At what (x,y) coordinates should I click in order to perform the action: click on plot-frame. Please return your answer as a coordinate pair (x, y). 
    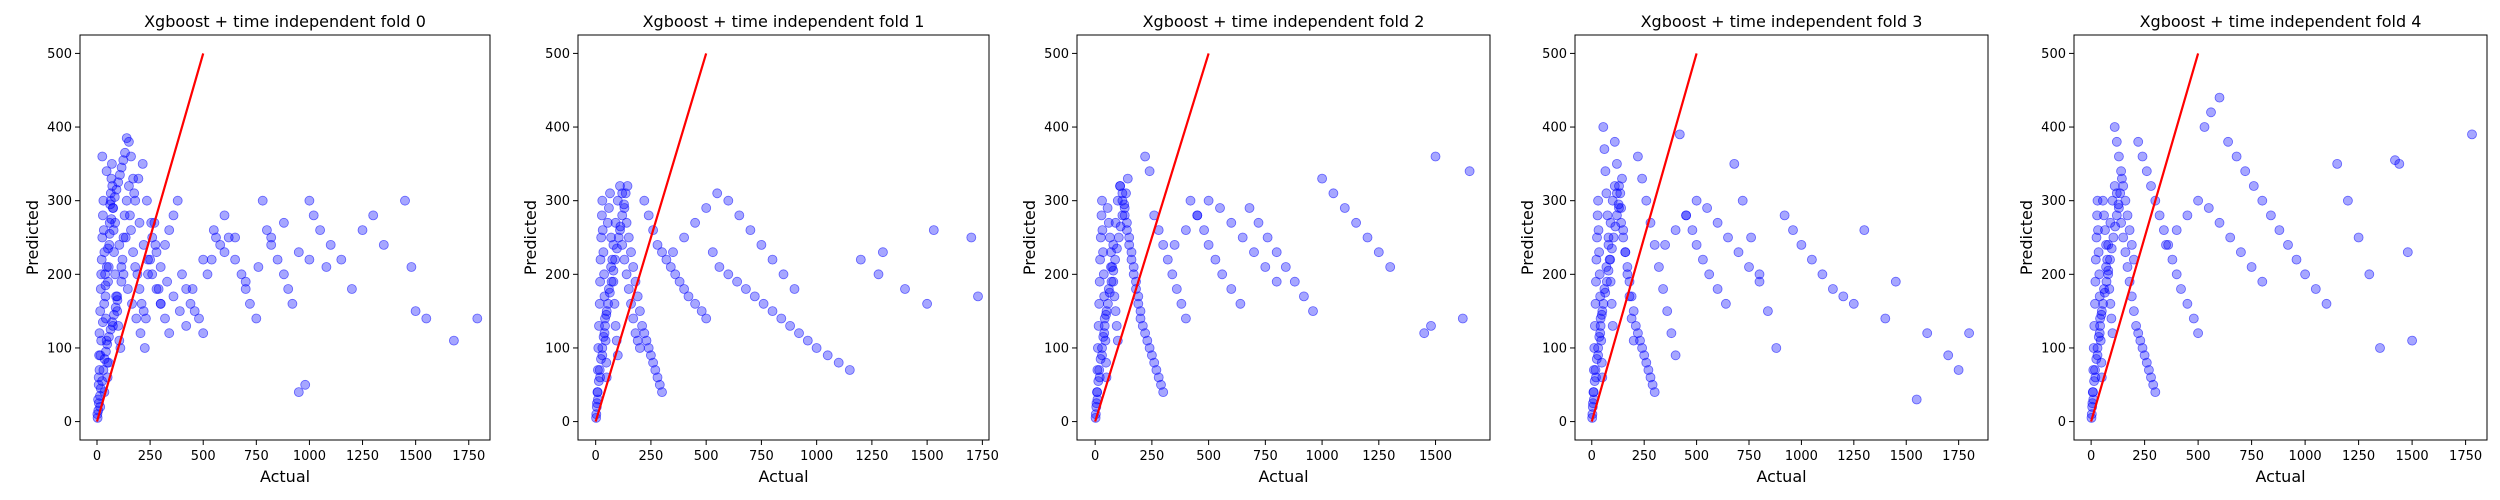
    Looking at the image, I should click on (783, 237).